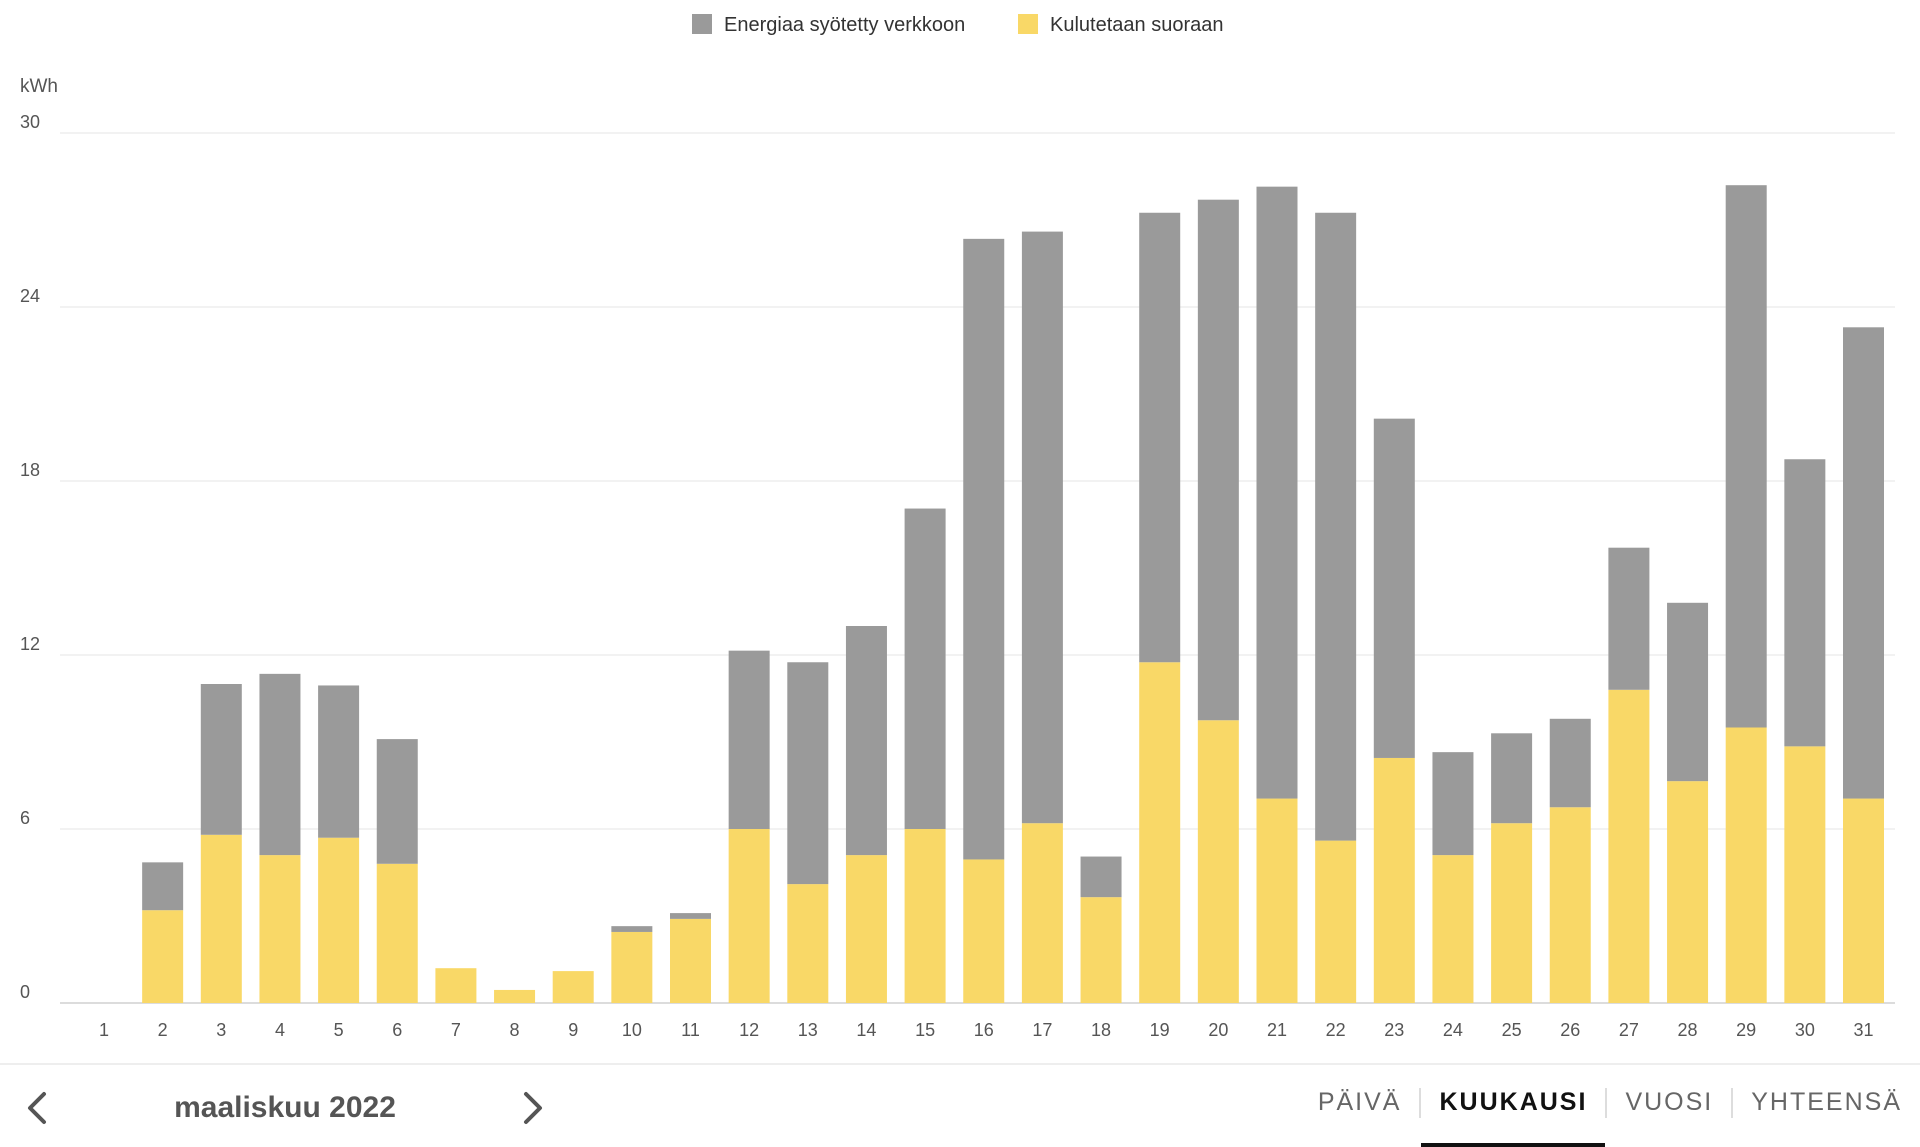 Image resolution: width=1920 pixels, height=1147 pixels. What do you see at coordinates (25, 992) in the screenshot?
I see `y-tick-label: 0` at bounding box center [25, 992].